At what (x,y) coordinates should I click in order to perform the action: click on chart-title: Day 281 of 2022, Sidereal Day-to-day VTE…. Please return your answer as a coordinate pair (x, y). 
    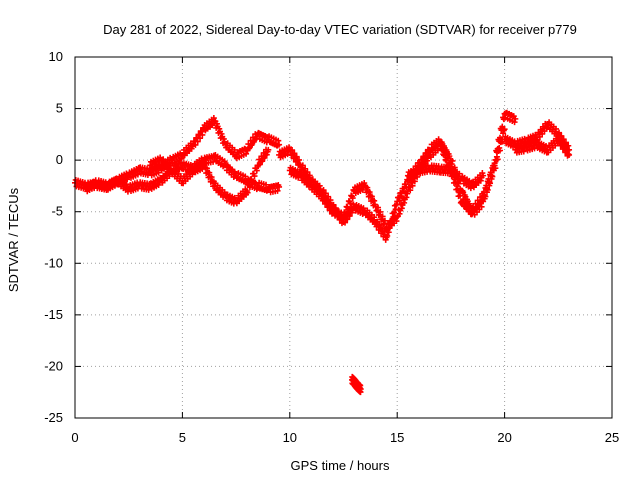
    Looking at the image, I should click on (340, 29).